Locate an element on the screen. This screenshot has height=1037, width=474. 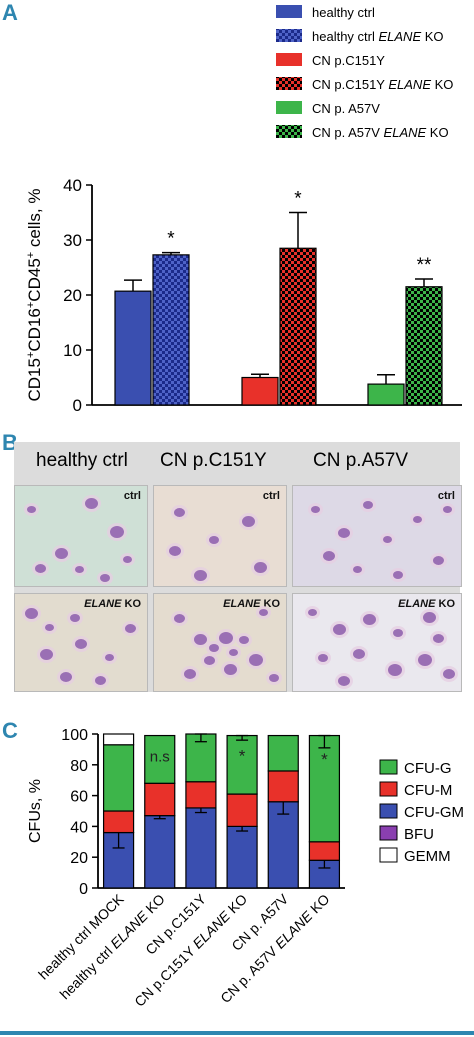
legend-label: CN p.C151Y ELANE KO is located at coordinates (382, 84).